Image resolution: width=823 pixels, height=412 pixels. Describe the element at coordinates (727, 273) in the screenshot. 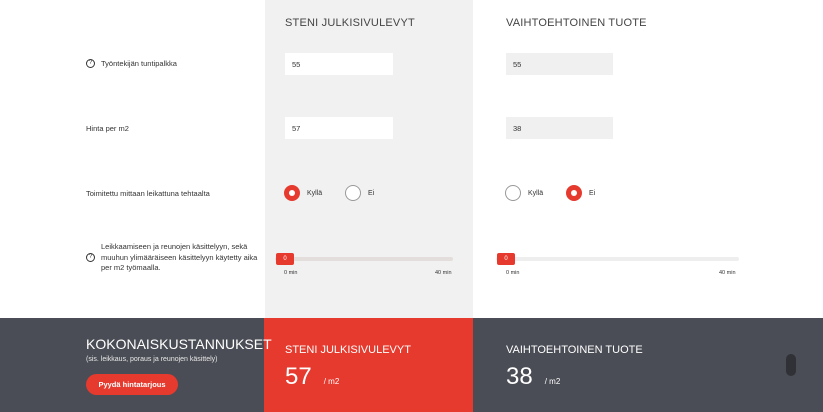

I see `alt-slider-max: 40 min` at that location.